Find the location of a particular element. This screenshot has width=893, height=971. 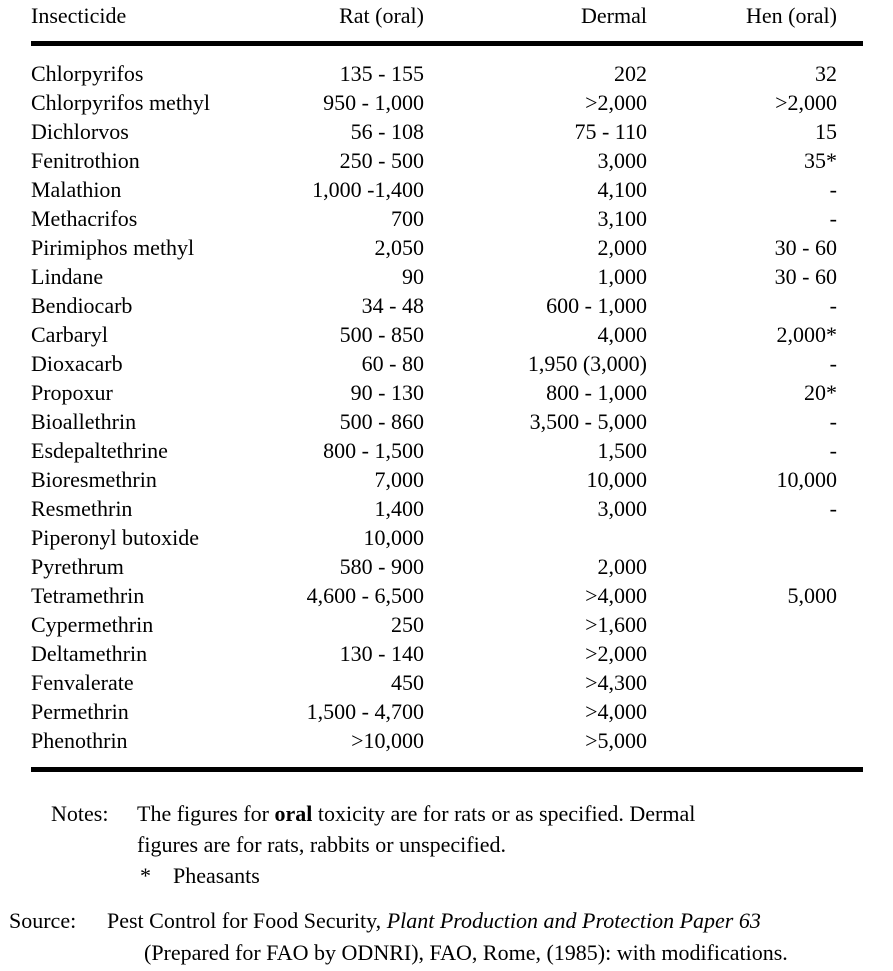

column-header-insecticide: Insecticide is located at coordinates (156, 23).